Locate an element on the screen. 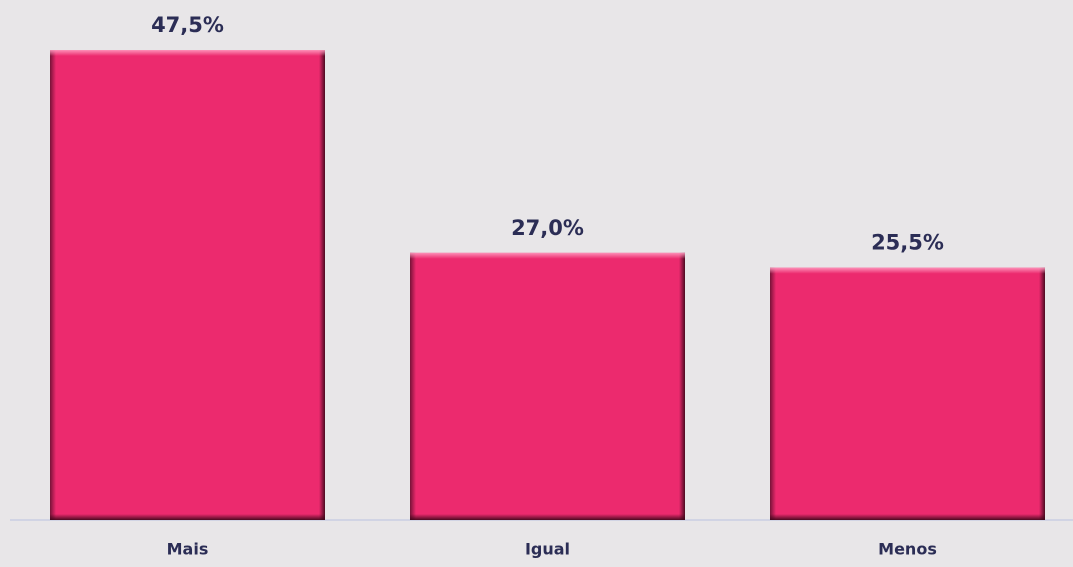  value-label: 27,0% is located at coordinates (547, 228).